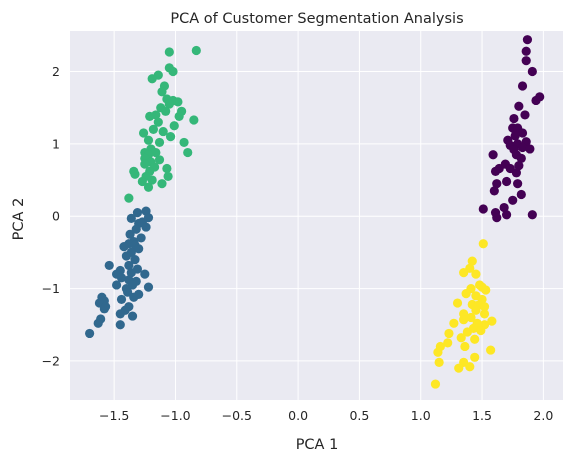  What do you see at coordinates (482, 415) in the screenshot?
I see `x-tick-label: 1.5` at bounding box center [482, 415].